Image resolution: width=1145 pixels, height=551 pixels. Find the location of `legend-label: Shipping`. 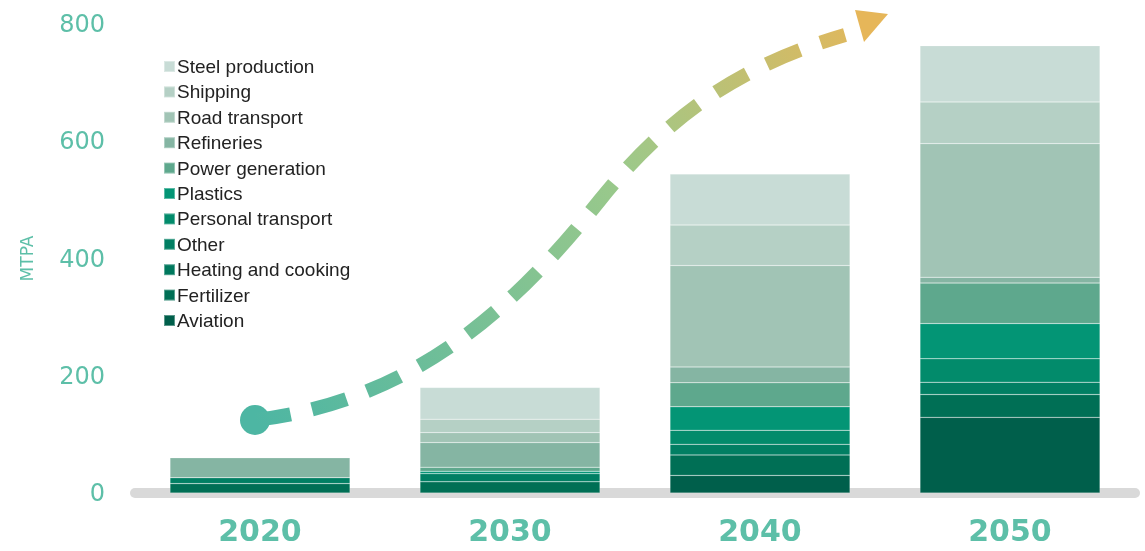

legend-label: Shipping is located at coordinates (214, 92).